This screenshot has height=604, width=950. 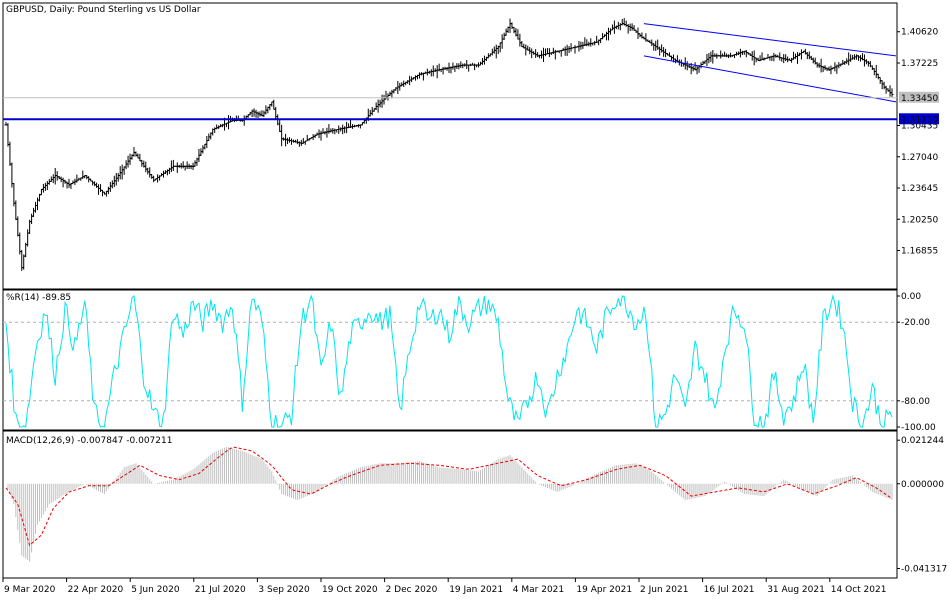 What do you see at coordinates (96, 590) in the screenshot?
I see `time-tick-label: 22 Apr 2020` at bounding box center [96, 590].